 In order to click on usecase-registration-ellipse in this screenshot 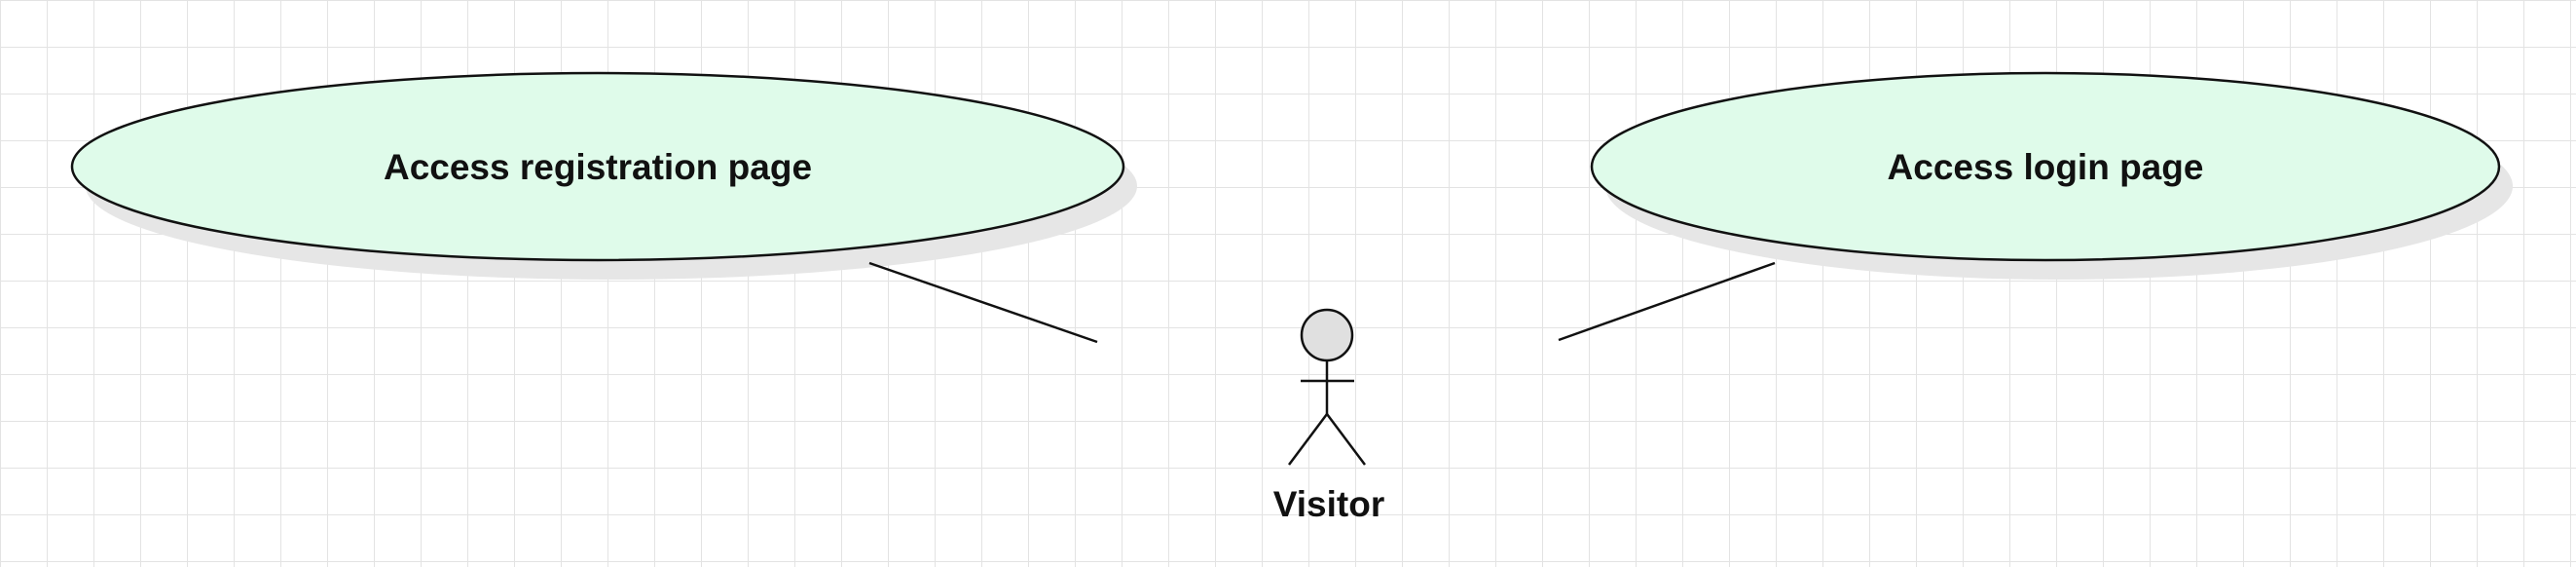, I will do `click(597, 167)`.